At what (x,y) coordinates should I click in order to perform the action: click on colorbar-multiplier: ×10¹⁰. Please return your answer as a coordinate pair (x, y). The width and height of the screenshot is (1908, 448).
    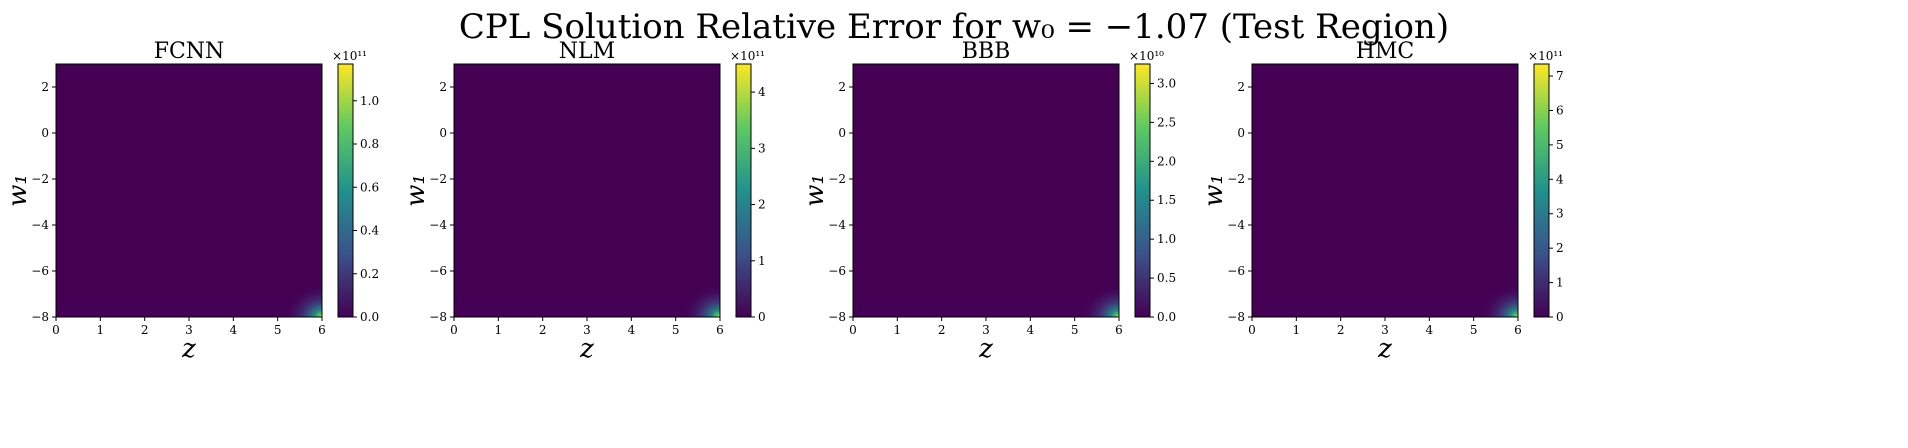
    Looking at the image, I should click on (1146, 56).